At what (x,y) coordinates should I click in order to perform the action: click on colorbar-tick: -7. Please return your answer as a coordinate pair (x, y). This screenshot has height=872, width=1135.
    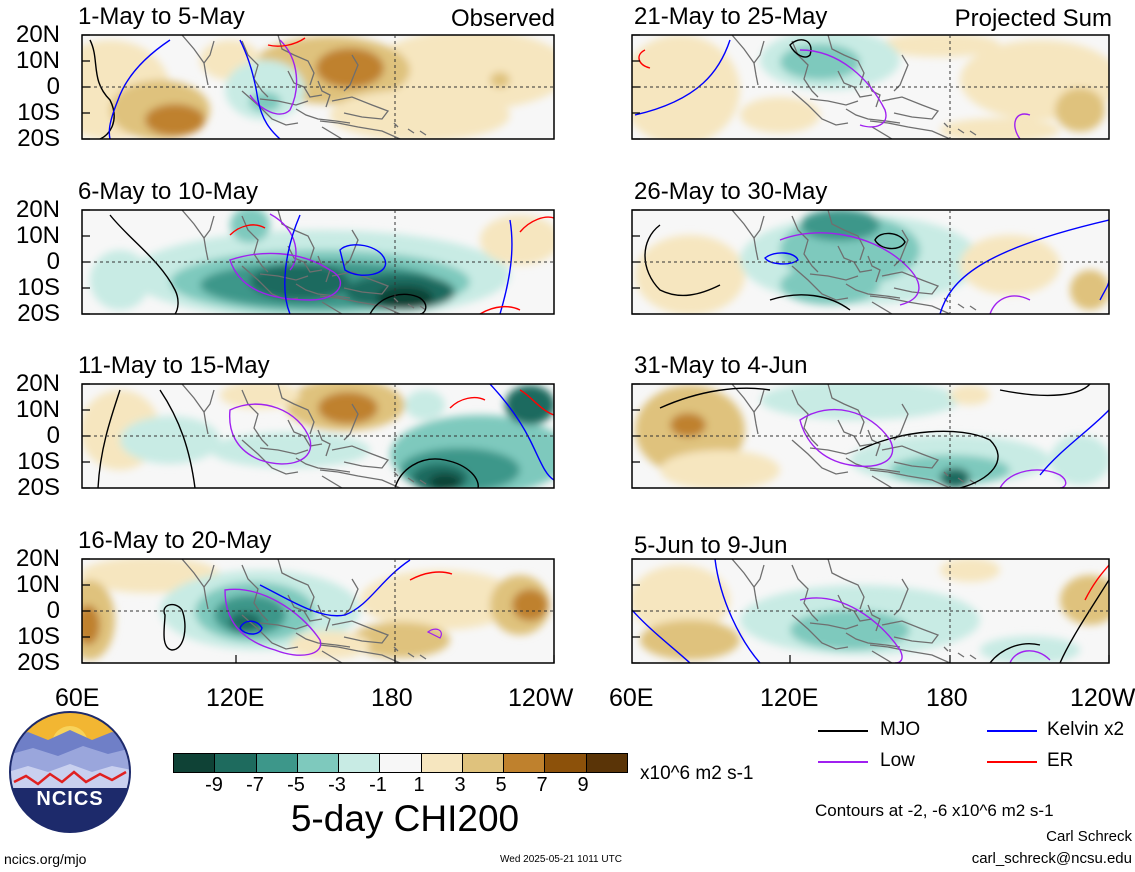
    Looking at the image, I should click on (255, 785).